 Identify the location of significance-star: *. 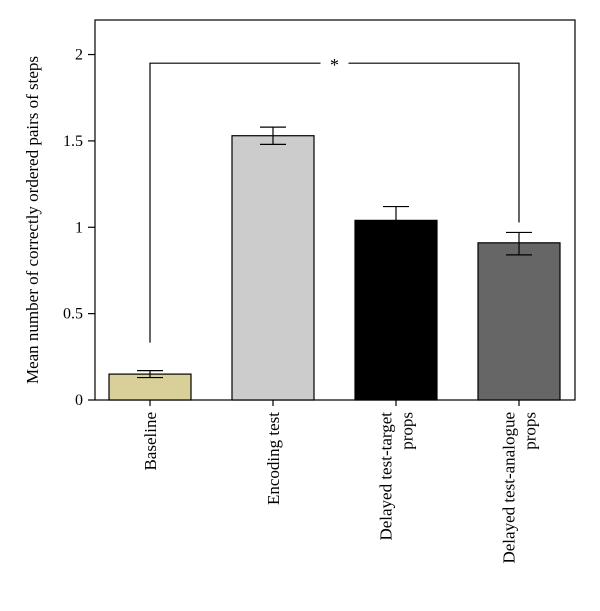
(334, 65).